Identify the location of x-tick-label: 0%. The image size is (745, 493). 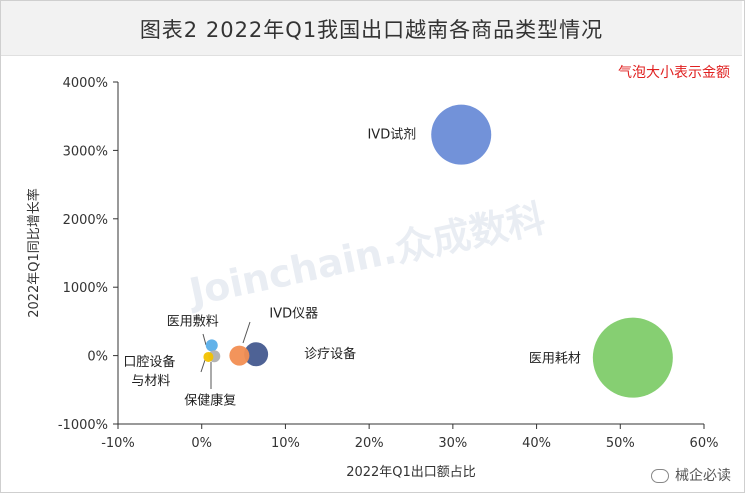
(201, 443).